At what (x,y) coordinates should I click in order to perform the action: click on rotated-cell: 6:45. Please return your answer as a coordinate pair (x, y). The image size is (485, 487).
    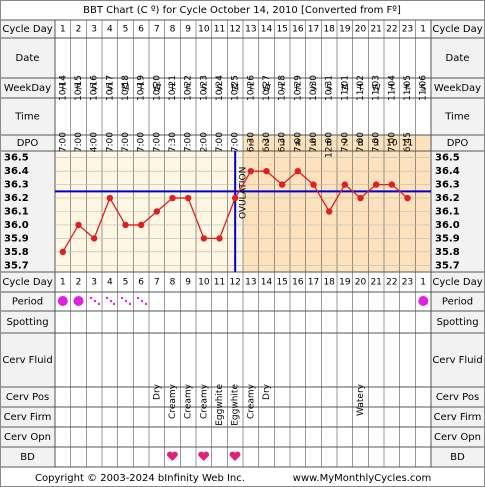
    Looking at the image, I should click on (408, 142).